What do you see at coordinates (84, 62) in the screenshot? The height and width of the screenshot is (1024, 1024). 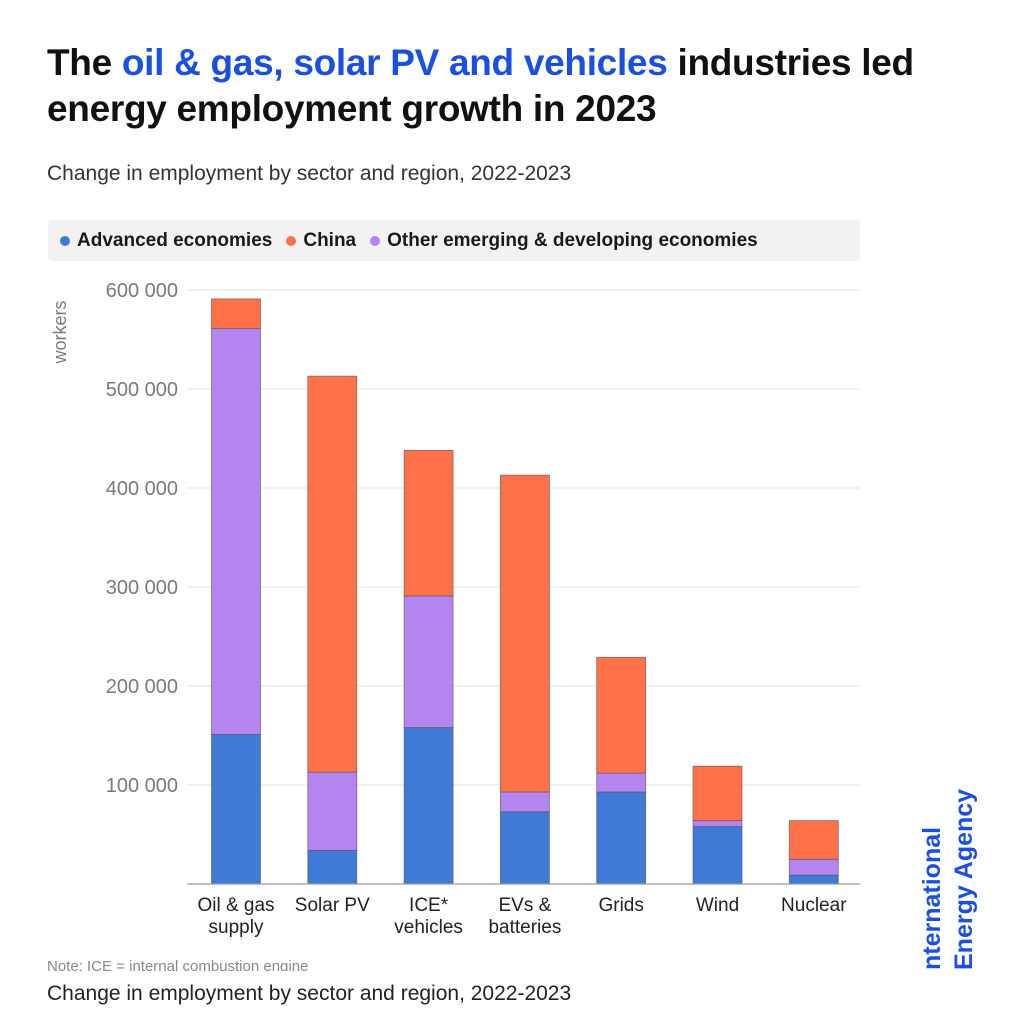 I see `title-prefix: The` at bounding box center [84, 62].